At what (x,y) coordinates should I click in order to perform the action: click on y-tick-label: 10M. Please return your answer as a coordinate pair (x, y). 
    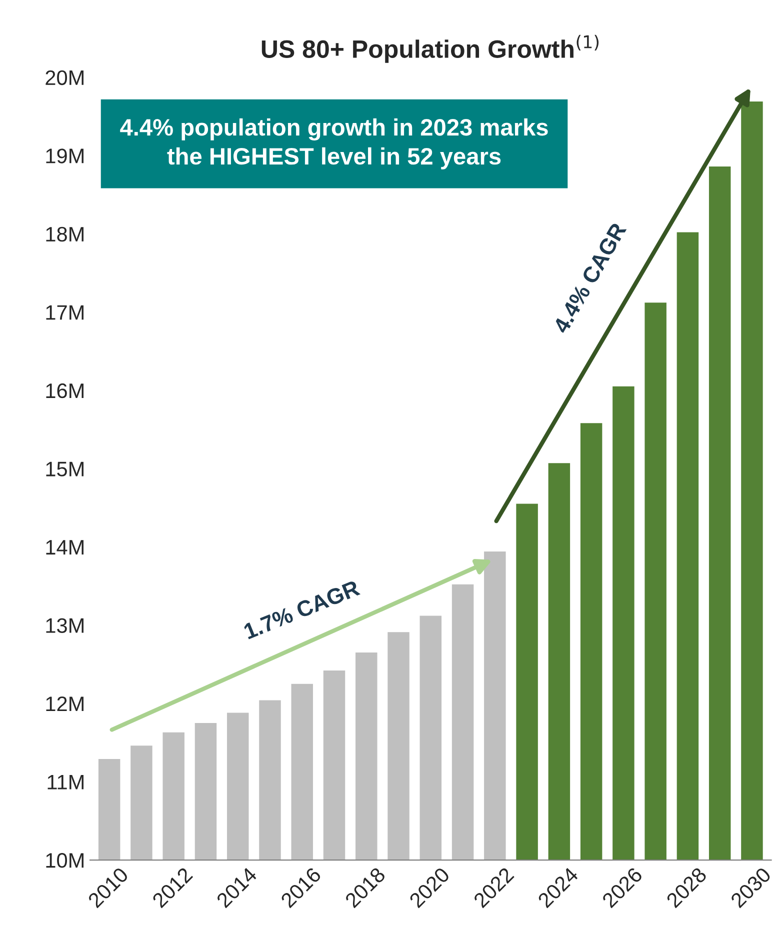
    Looking at the image, I should click on (65, 860).